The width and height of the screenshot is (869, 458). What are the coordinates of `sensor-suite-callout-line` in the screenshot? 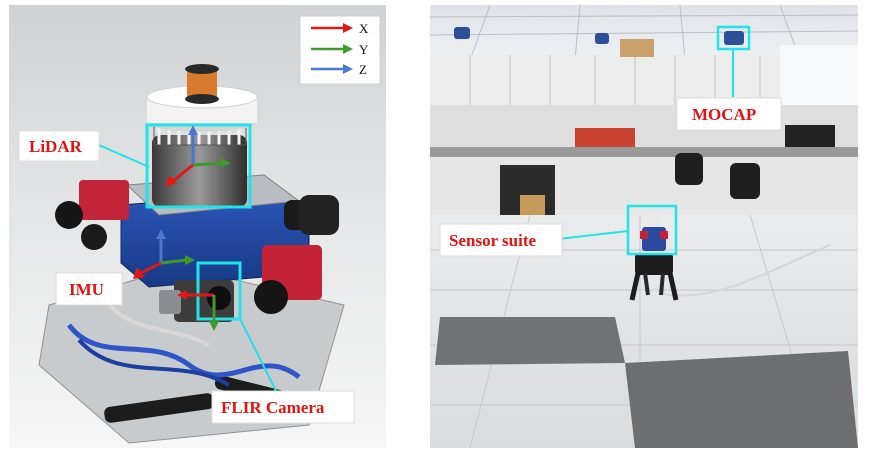 It's located at (593, 235).